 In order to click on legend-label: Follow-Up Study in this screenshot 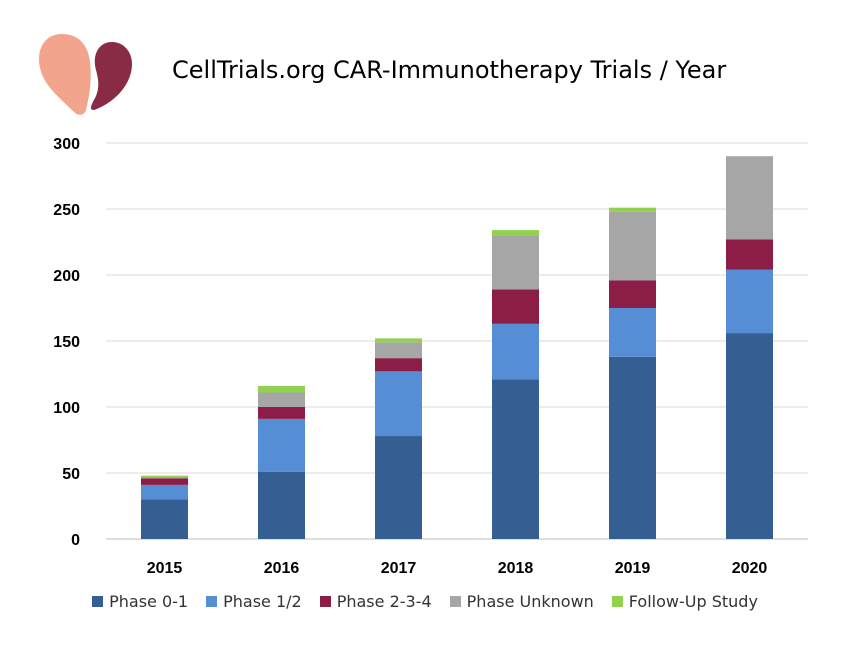, I will do `click(693, 601)`.